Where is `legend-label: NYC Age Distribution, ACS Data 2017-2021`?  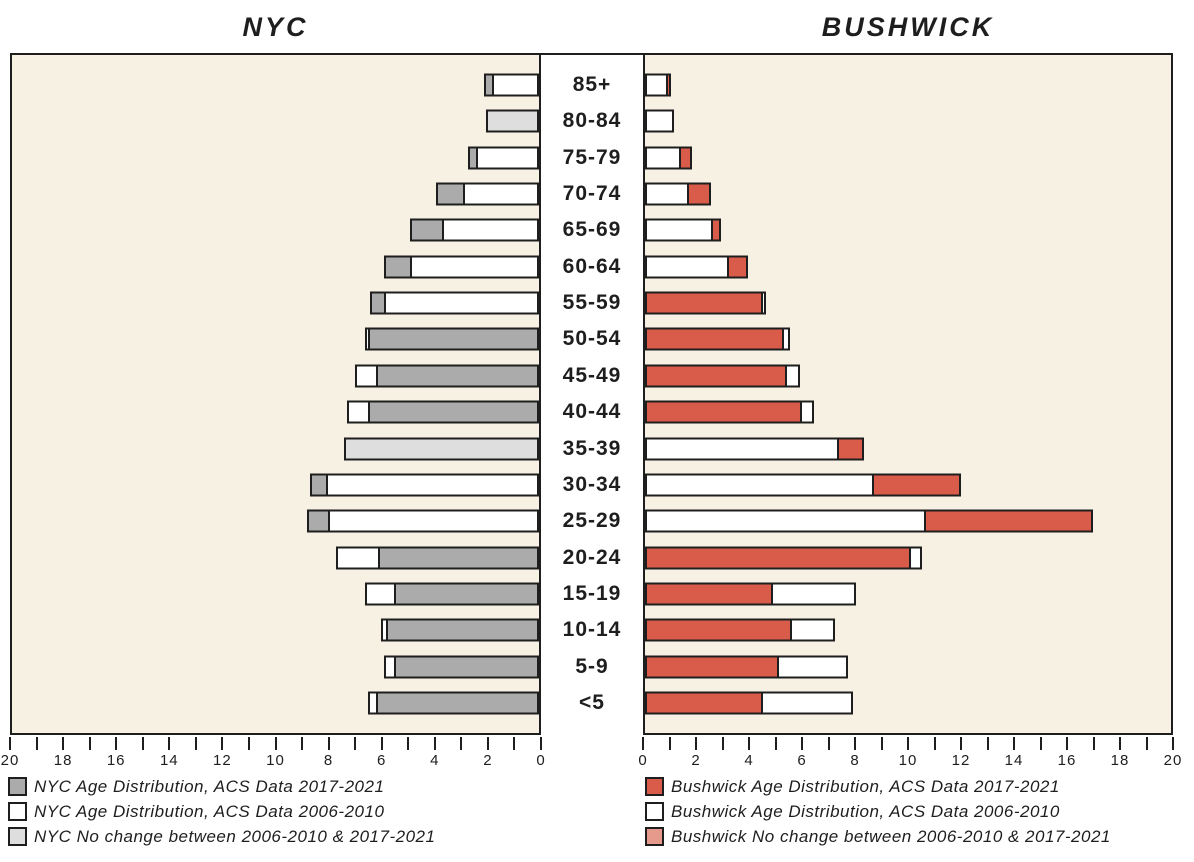
legend-label: NYC Age Distribution, ACS Data 2017-2021 is located at coordinates (209, 786).